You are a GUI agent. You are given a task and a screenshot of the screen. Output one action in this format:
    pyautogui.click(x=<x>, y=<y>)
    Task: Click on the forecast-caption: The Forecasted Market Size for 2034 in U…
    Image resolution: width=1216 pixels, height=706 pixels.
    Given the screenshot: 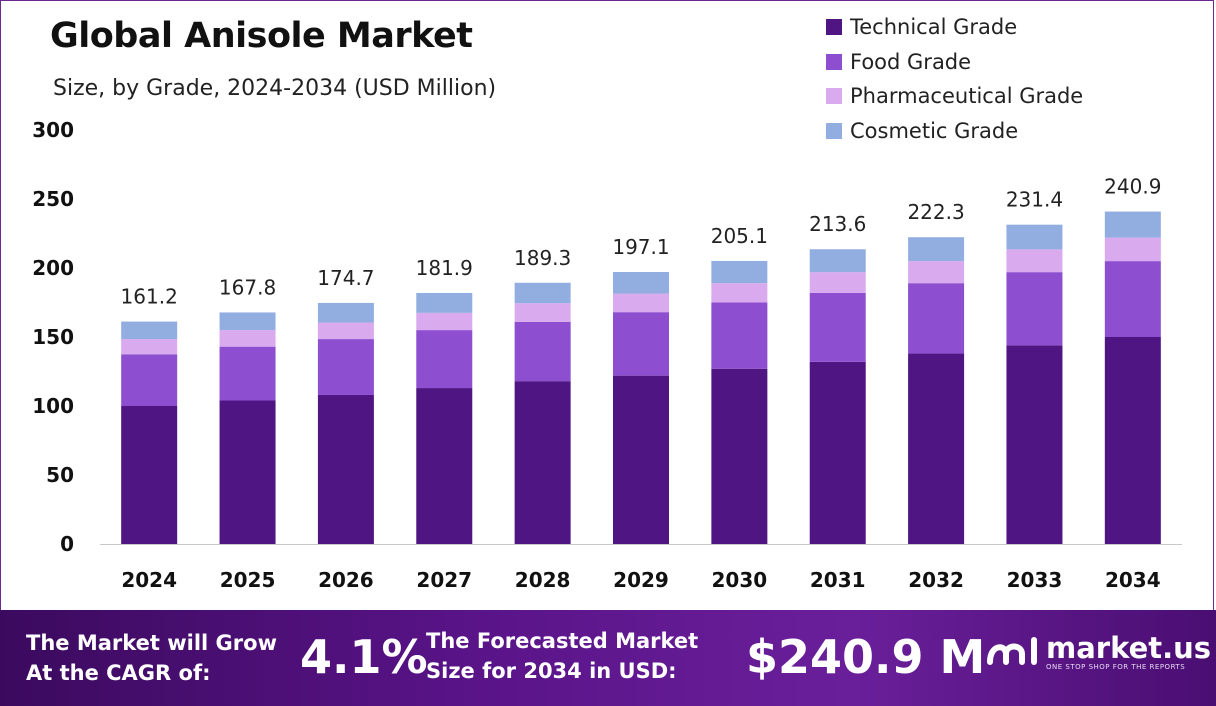 What is the action you would take?
    pyautogui.click(x=562, y=656)
    